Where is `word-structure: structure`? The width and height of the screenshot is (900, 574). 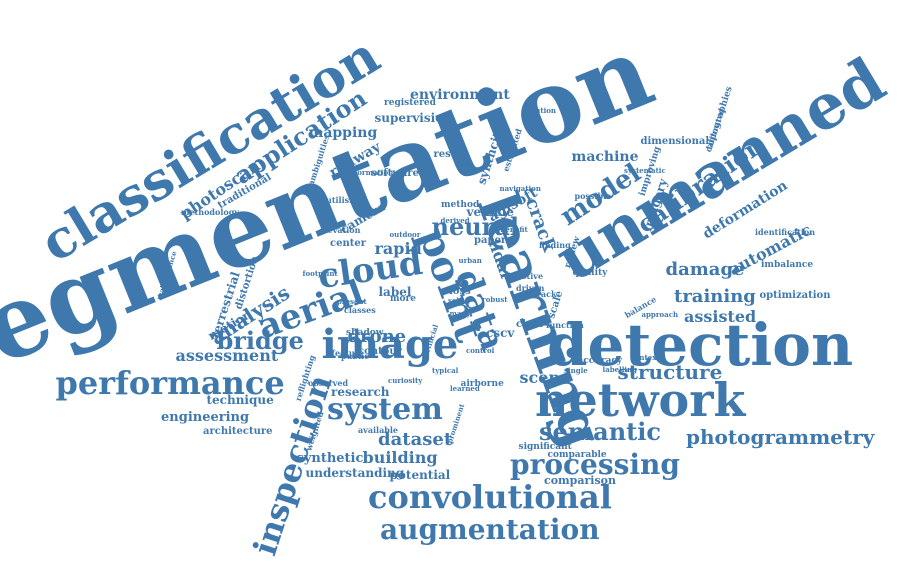 word-structure: structure is located at coordinates (670, 372).